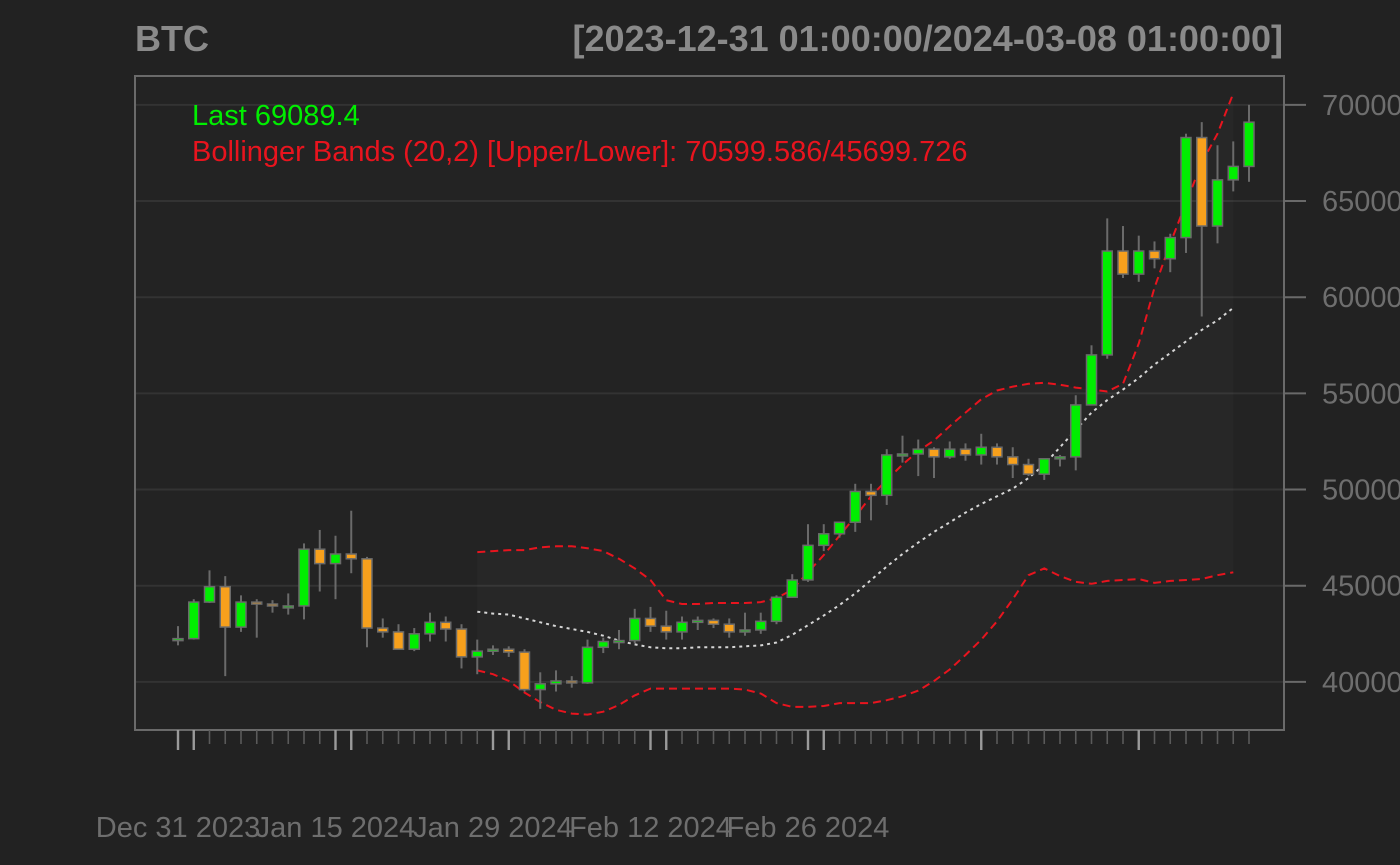 The image size is (1400, 865). What do you see at coordinates (276, 116) in the screenshot?
I see `legend-last-price: Last 69089.4` at bounding box center [276, 116].